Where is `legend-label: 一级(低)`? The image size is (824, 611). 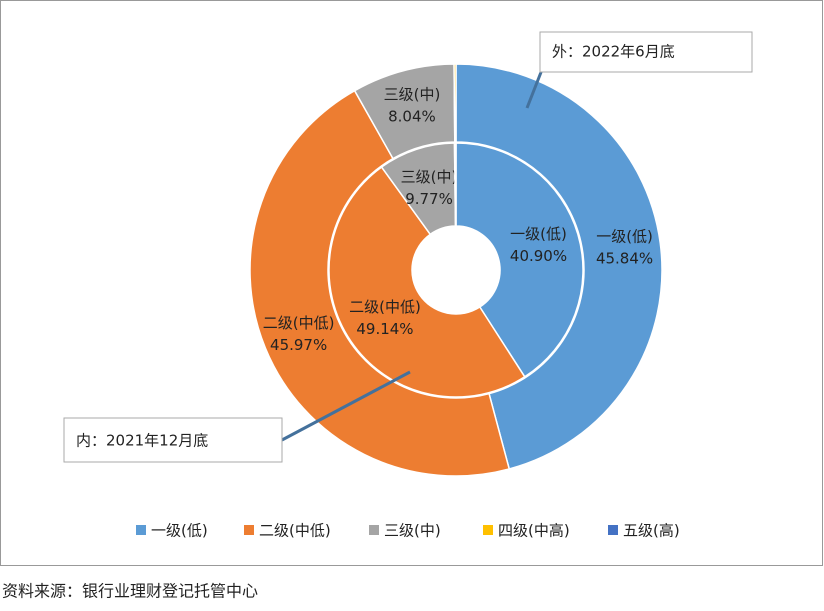 legend-label: 一级(低) is located at coordinates (179, 531).